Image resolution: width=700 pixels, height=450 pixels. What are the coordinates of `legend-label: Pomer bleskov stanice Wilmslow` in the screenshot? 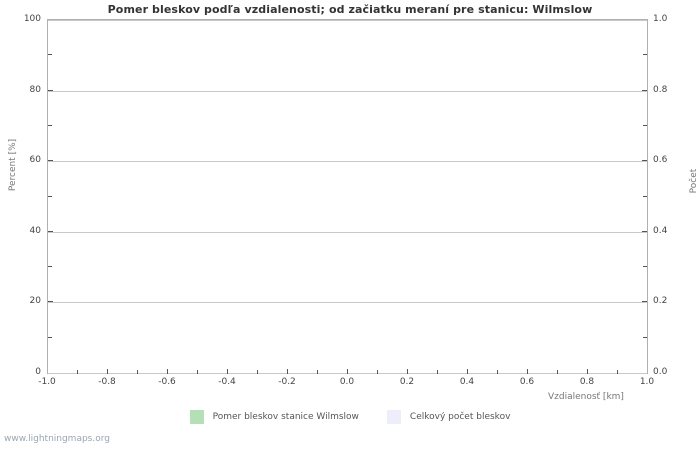 It's located at (285, 417).